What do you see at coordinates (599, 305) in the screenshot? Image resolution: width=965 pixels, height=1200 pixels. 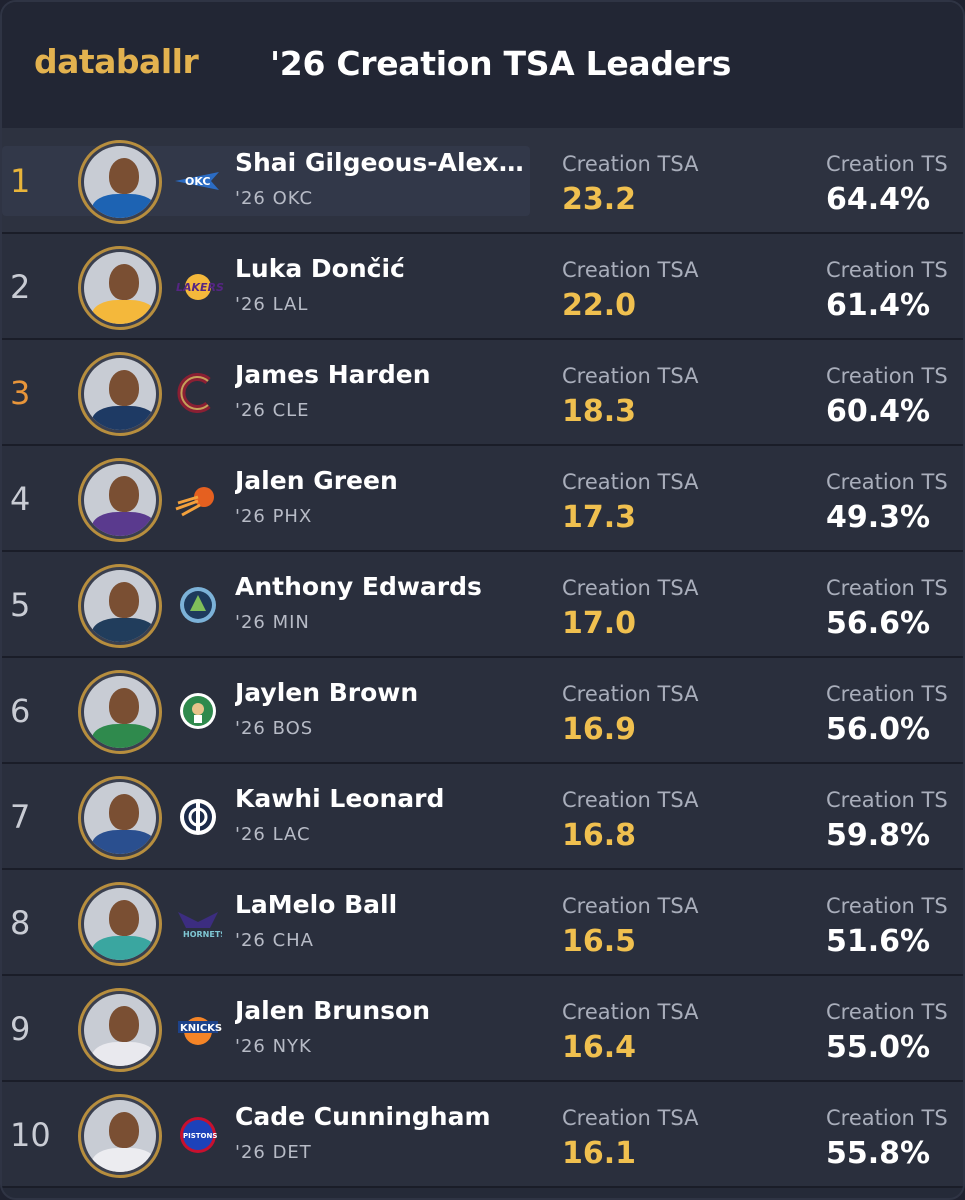 I see `creation-tsa-value: 22.0` at bounding box center [599, 305].